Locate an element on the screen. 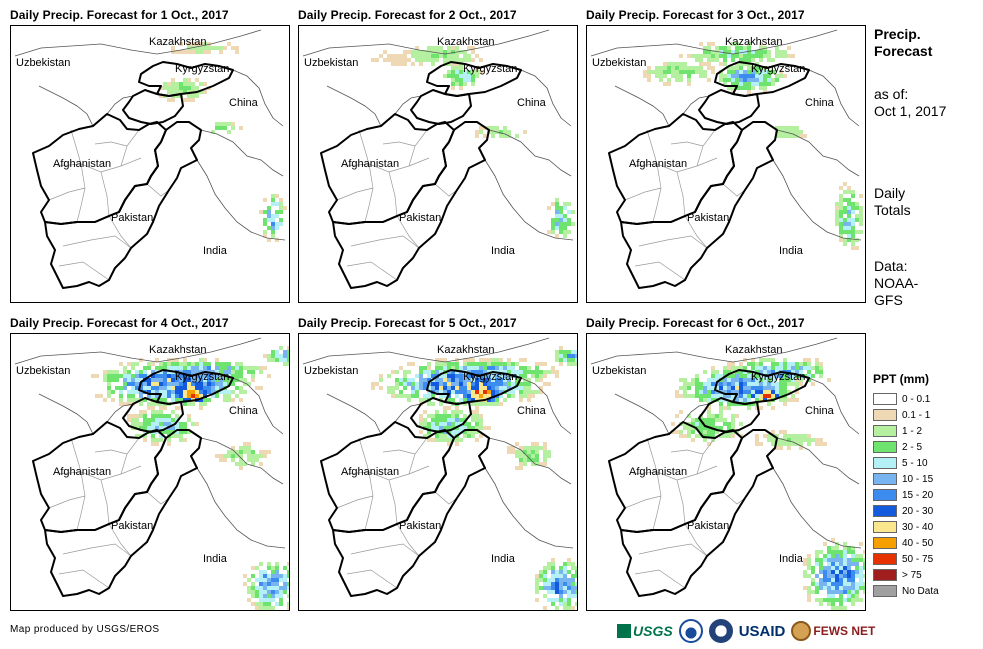 This screenshot has width=983, height=649. side-title-line1: Precip. is located at coordinates (897, 34).